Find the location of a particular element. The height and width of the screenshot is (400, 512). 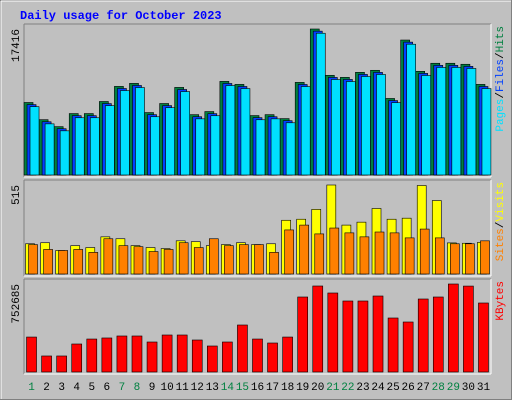

x-tick-label: 14 is located at coordinates (228, 388).